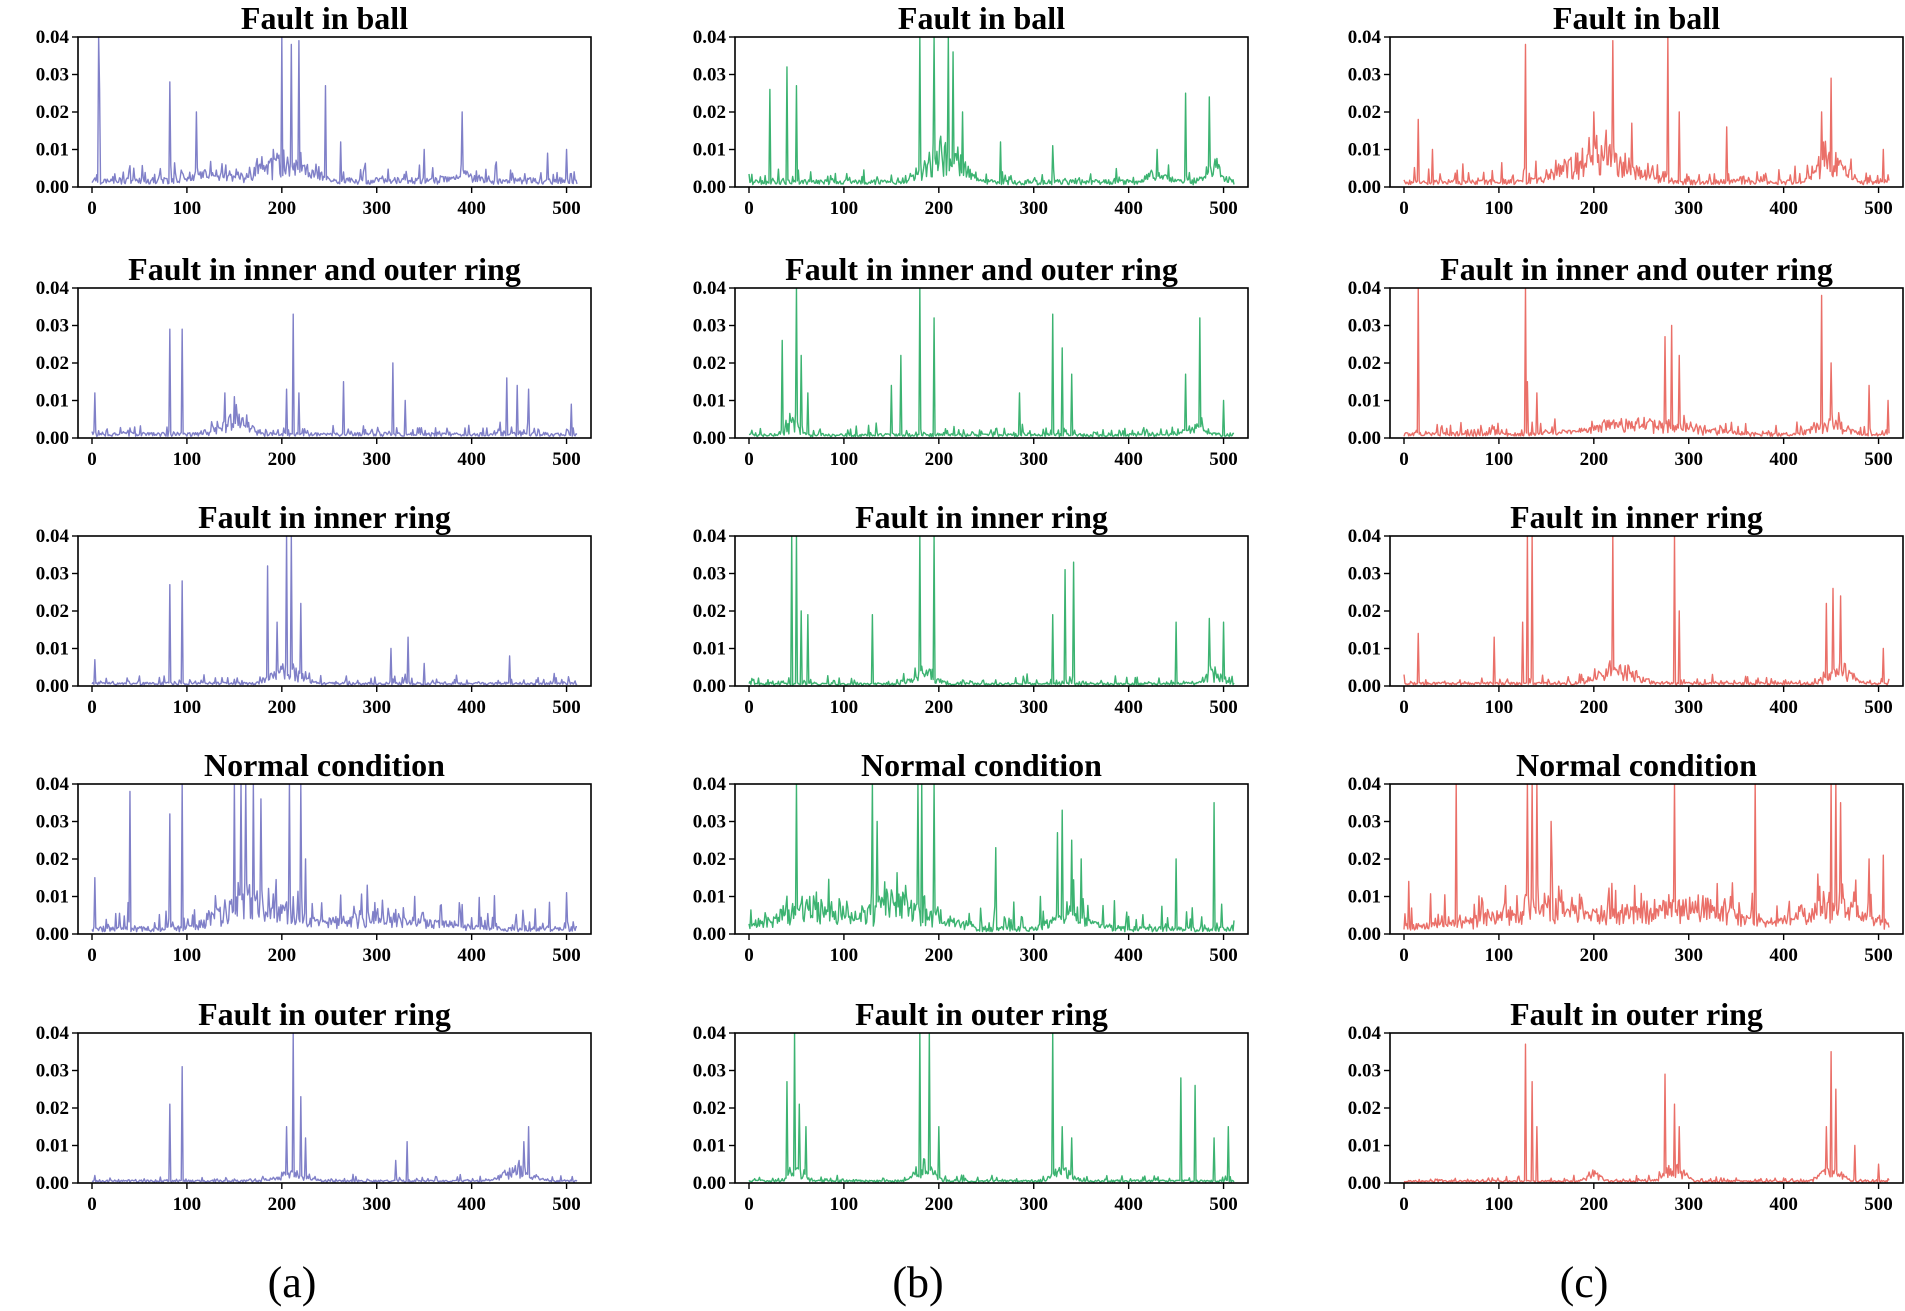 The image size is (1905, 1311). What do you see at coordinates (917, 1282) in the screenshot?
I see `panel-label-b: (b)` at bounding box center [917, 1282].